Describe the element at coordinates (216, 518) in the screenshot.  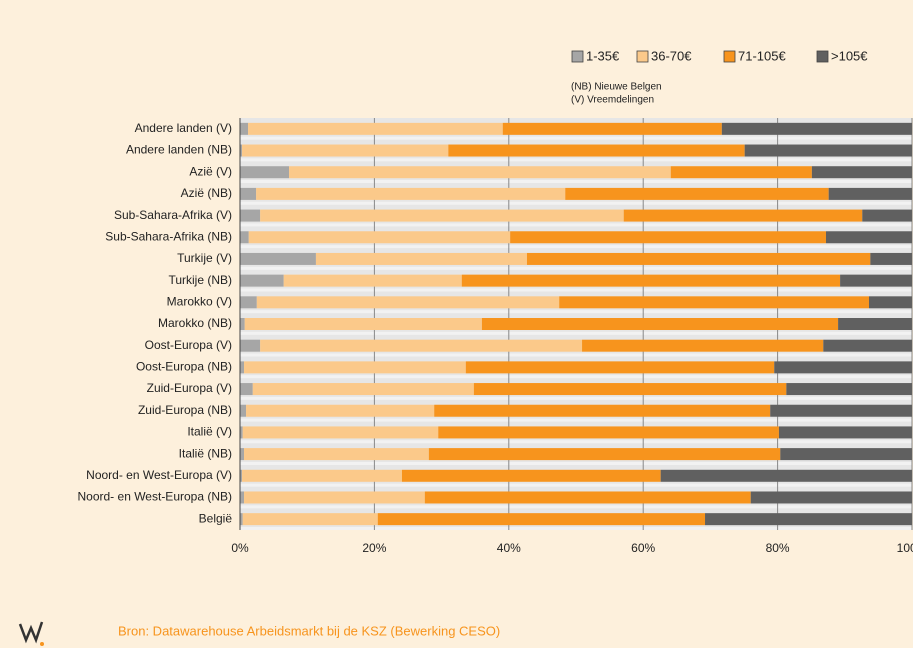
I see `y-tick-label: België` at that location.